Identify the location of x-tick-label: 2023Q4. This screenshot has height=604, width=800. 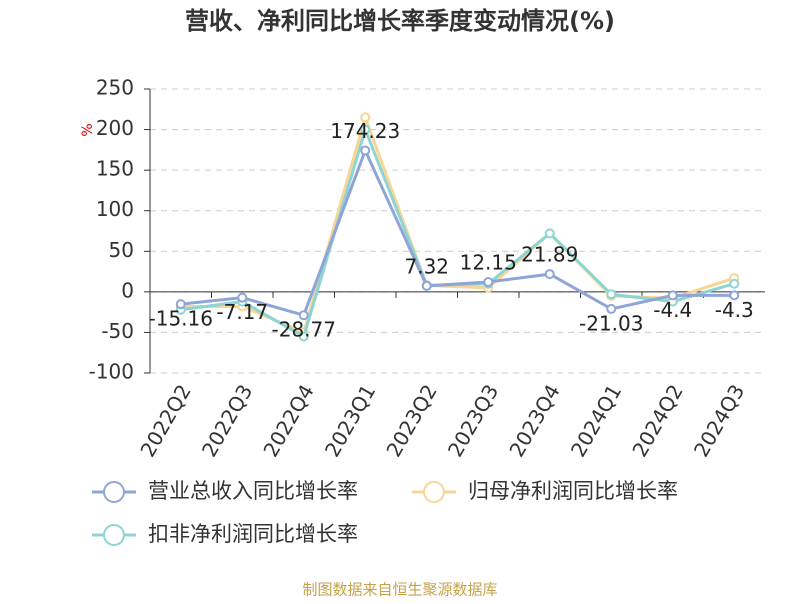
(534, 420).